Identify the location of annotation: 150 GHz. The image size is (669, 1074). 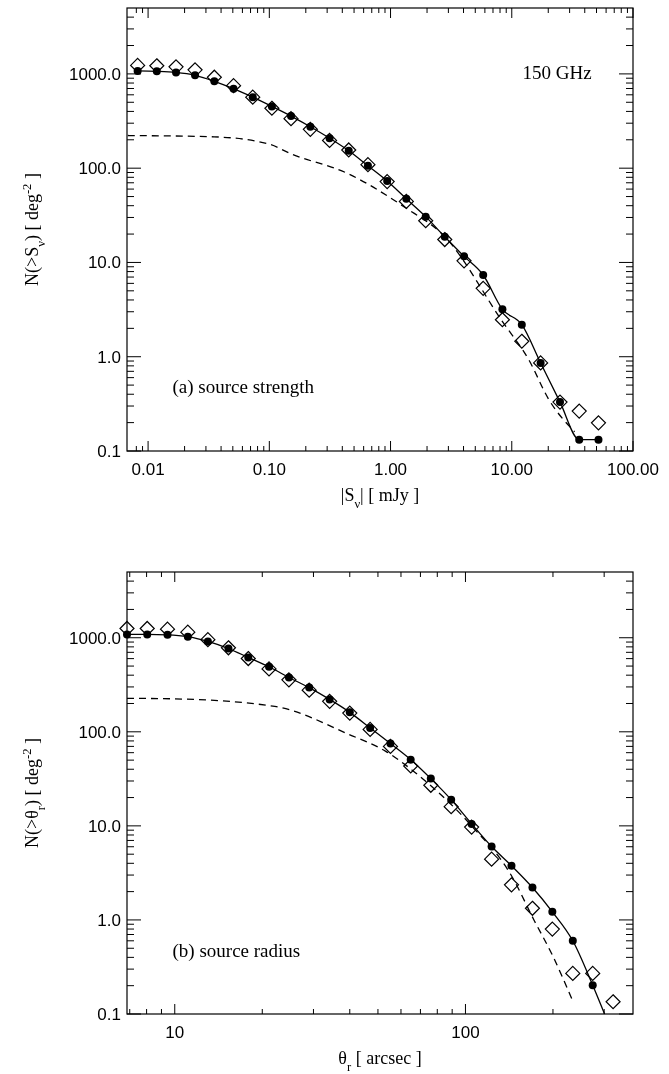
(557, 72).